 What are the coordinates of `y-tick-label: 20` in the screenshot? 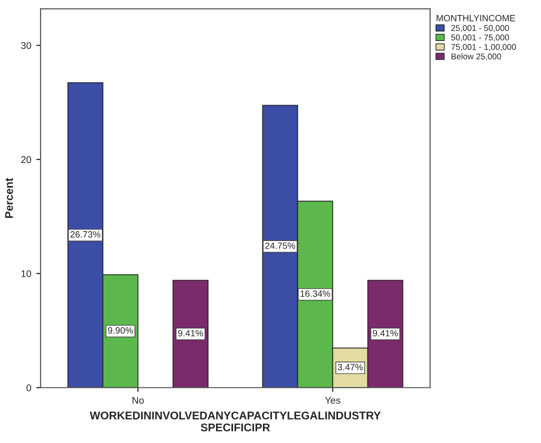 It's located at (26, 160).